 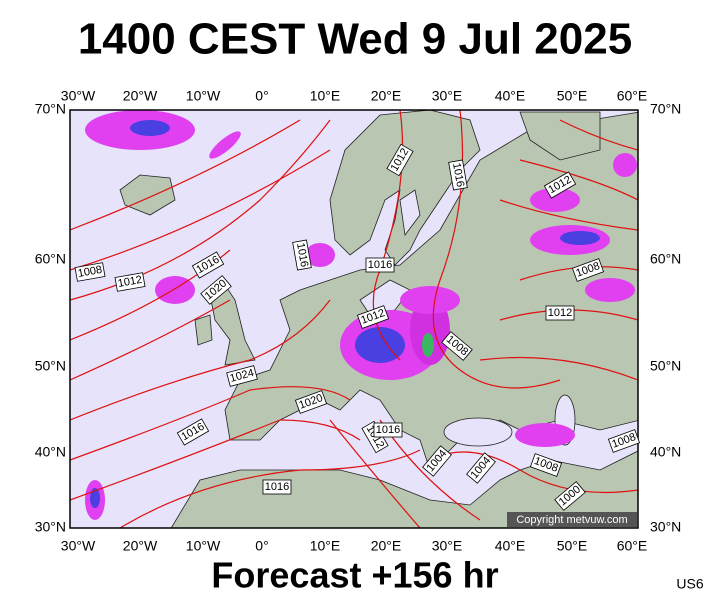 I want to click on lon-label-bottom: 40°E, so click(x=510, y=546).